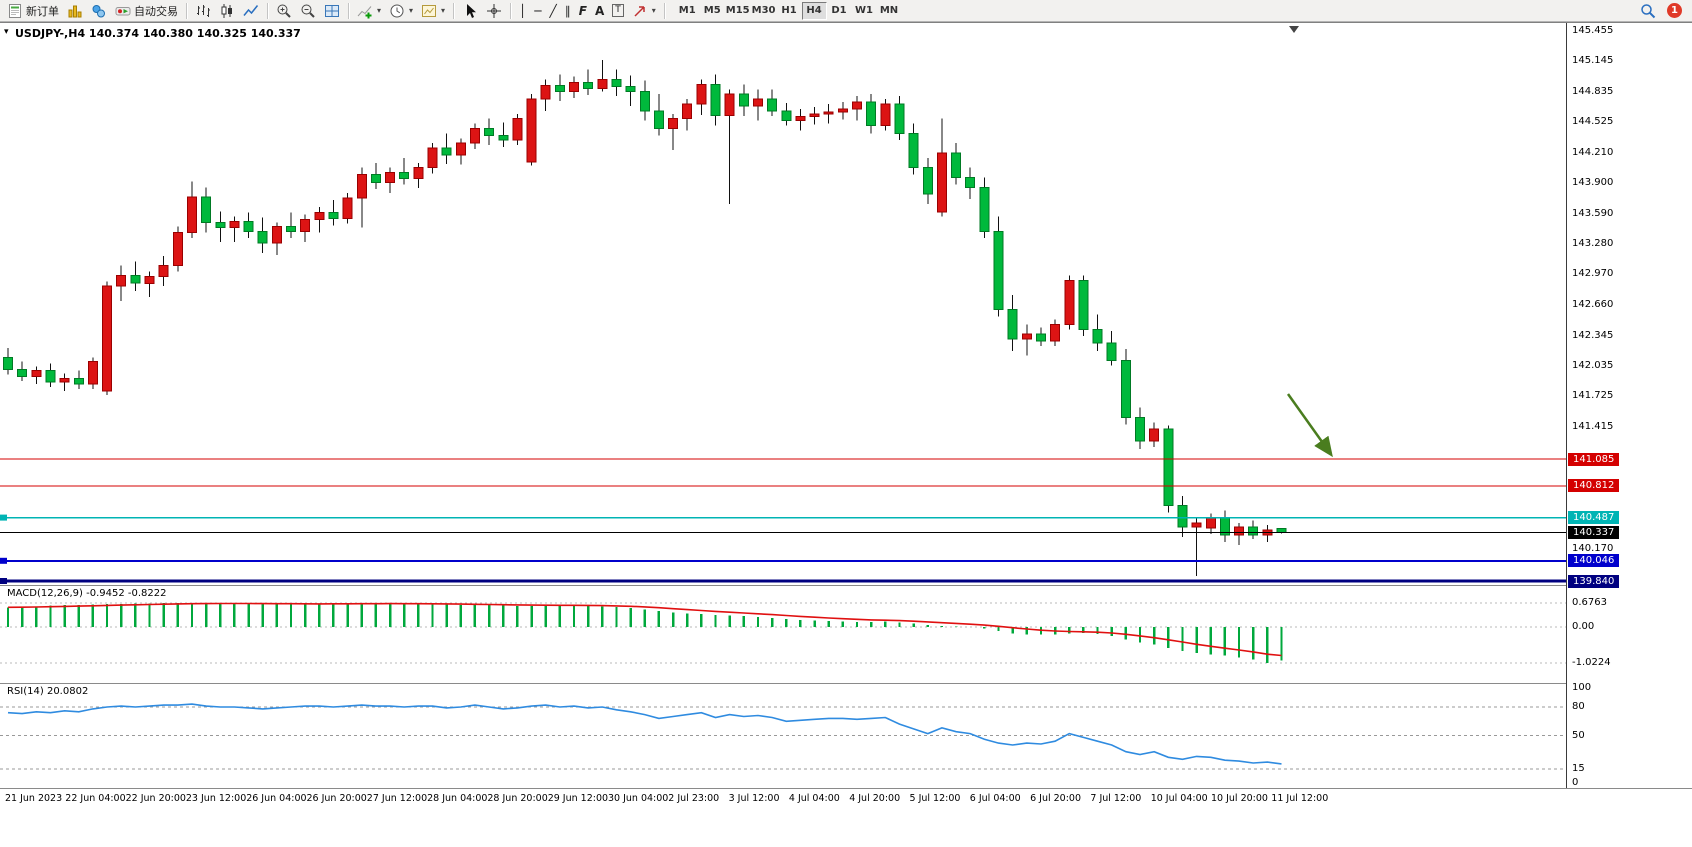 The height and width of the screenshot is (847, 1692). Describe the element at coordinates (537, 11) in the screenshot. I see `horizontal-line-button: ─` at that location.